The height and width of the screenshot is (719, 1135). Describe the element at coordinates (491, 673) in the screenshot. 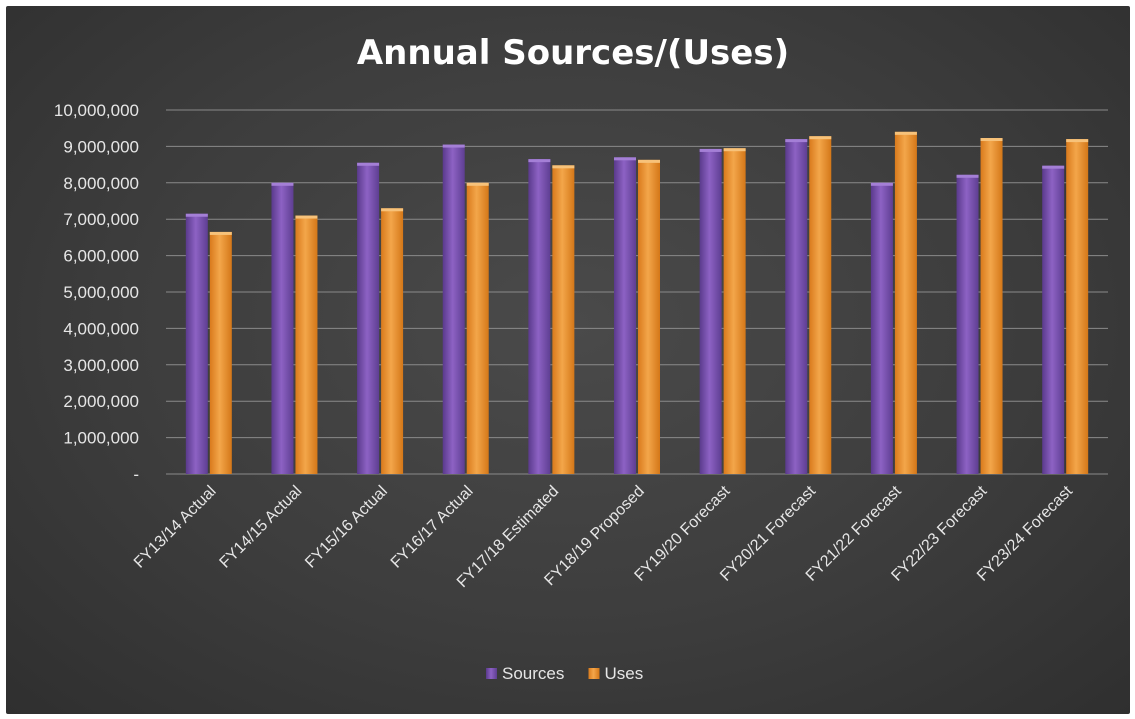

I see `legend-swatch-sources` at that location.